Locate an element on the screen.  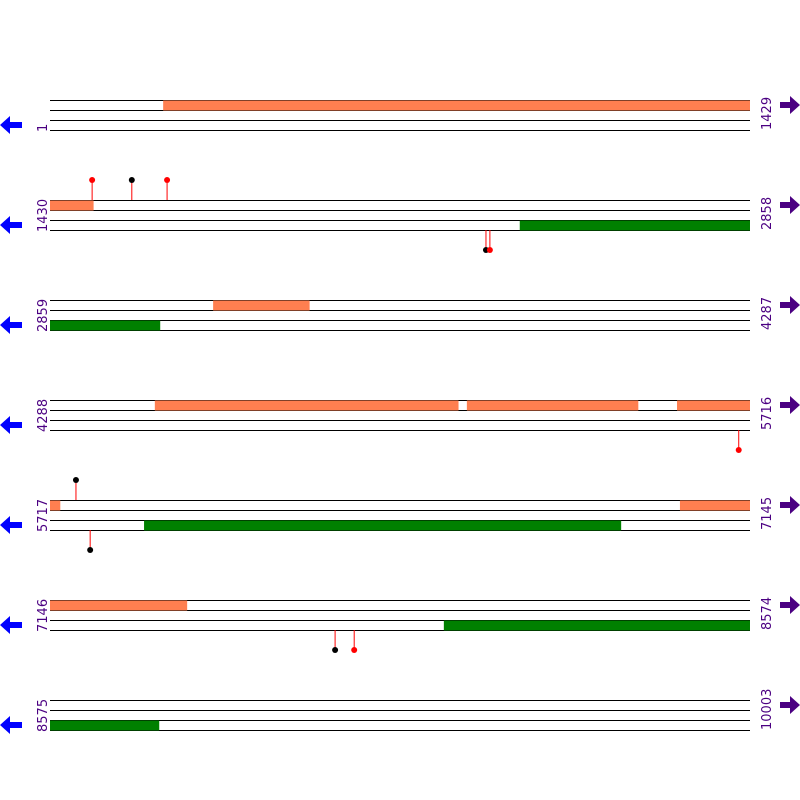
start-label: 8575 is located at coordinates (43, 715).